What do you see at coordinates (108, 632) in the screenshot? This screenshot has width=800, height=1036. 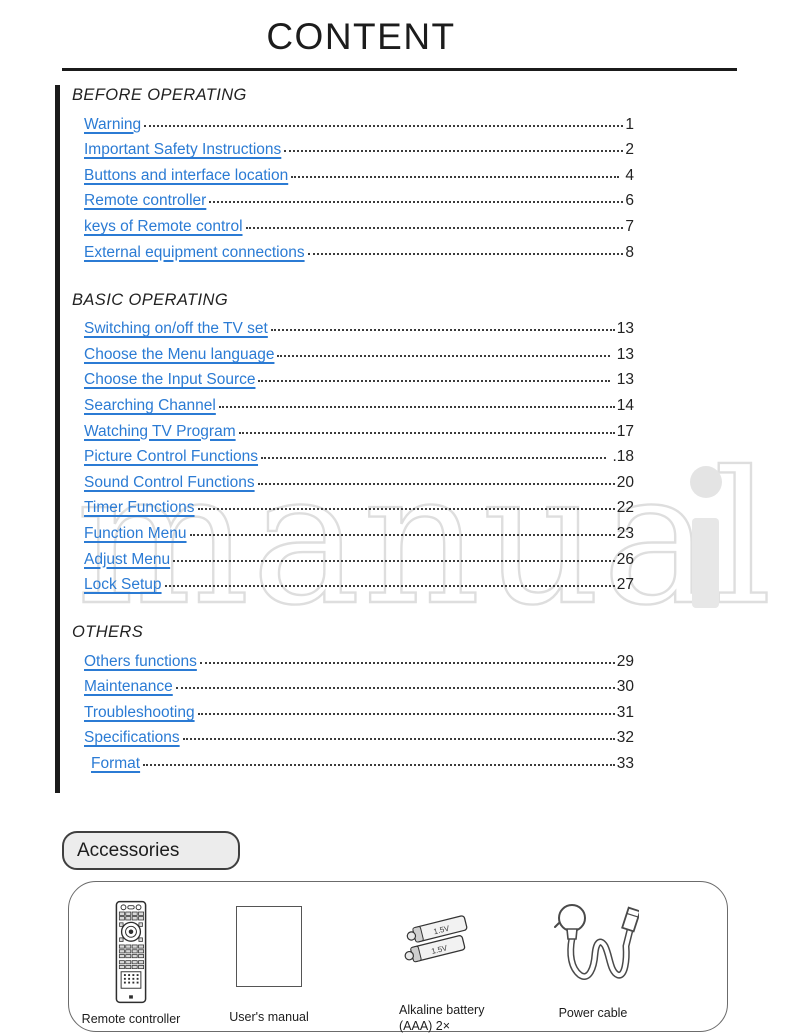 I see `section-heading-others: OTHERS` at bounding box center [108, 632].